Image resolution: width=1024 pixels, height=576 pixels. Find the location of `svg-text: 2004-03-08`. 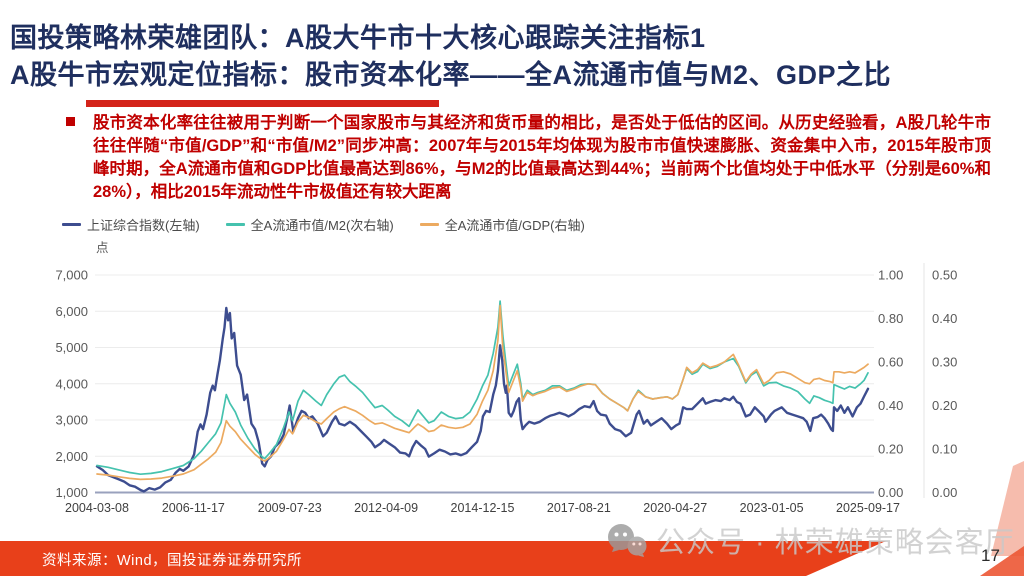

svg-text: 2004-03-08 is located at coordinates (97, 508).